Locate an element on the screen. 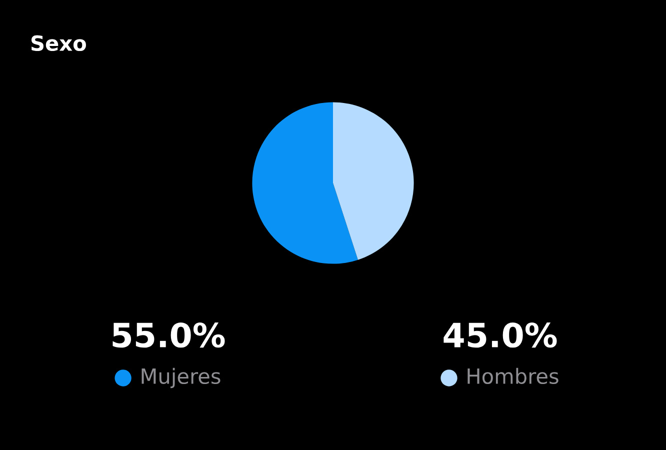  legend-label: Hombres is located at coordinates (513, 376).